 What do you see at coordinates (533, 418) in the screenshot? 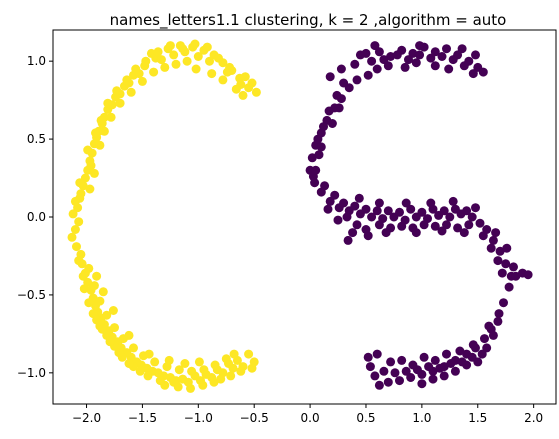
I see `x-tick-label: 2.0` at bounding box center [533, 418].